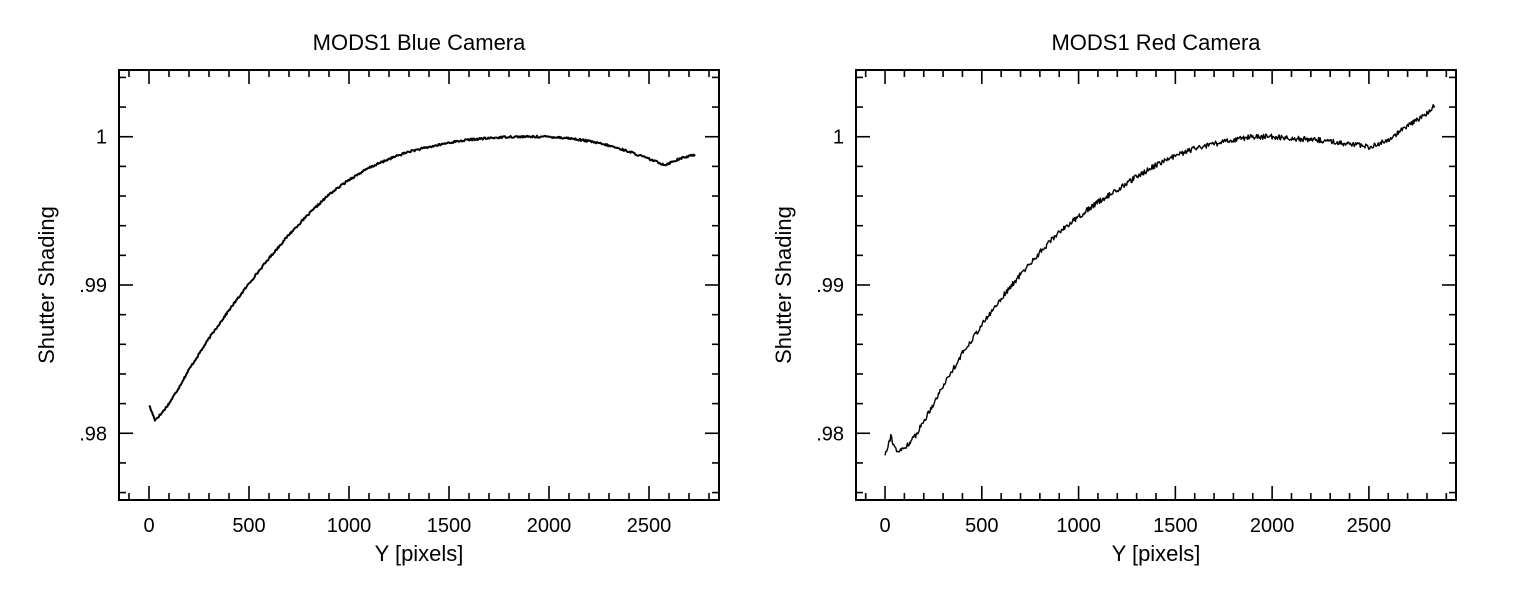  What do you see at coordinates (1078, 526) in the screenshot?
I see `red-x-tick-label: 1000` at bounding box center [1078, 526].